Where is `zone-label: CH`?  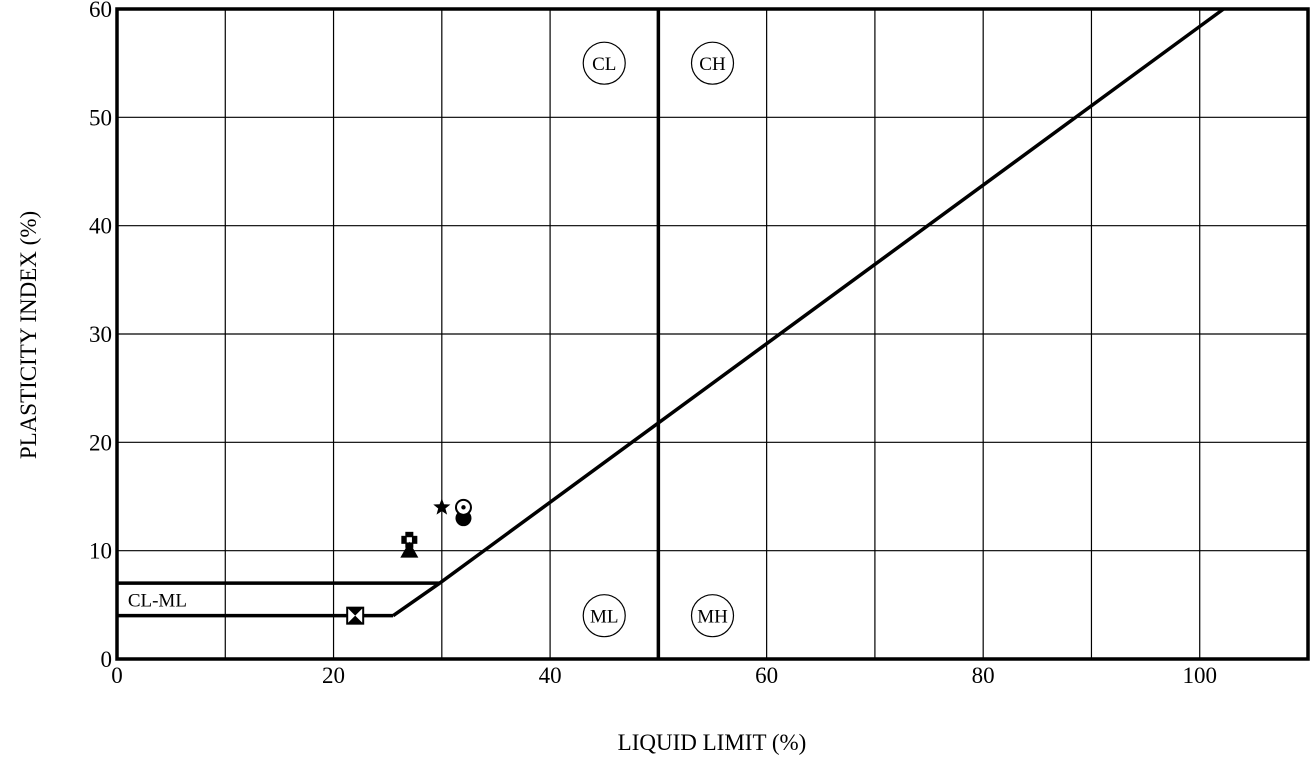
zone-label: CH is located at coordinates (712, 64).